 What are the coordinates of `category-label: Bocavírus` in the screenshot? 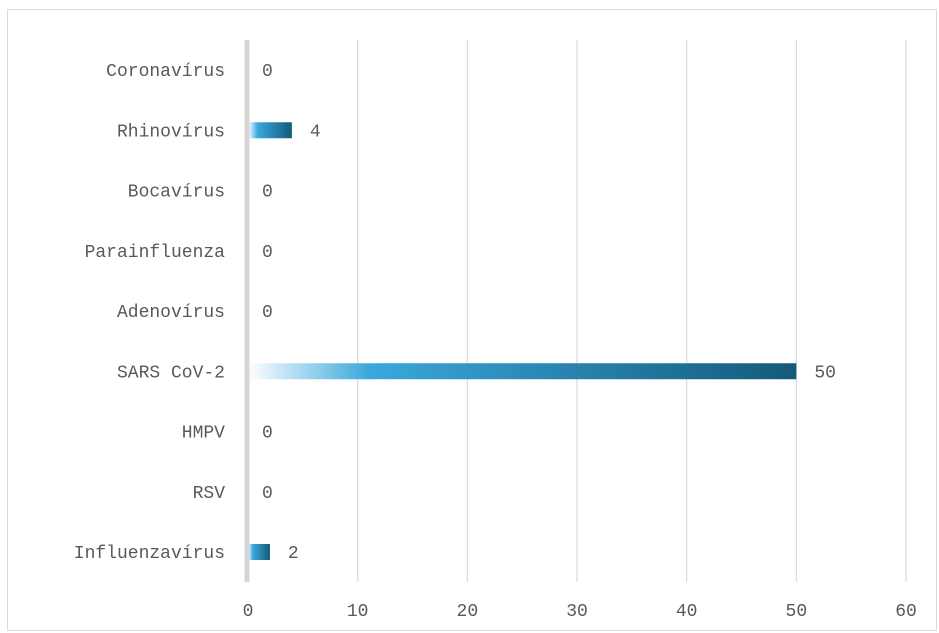 It's located at (176, 193).